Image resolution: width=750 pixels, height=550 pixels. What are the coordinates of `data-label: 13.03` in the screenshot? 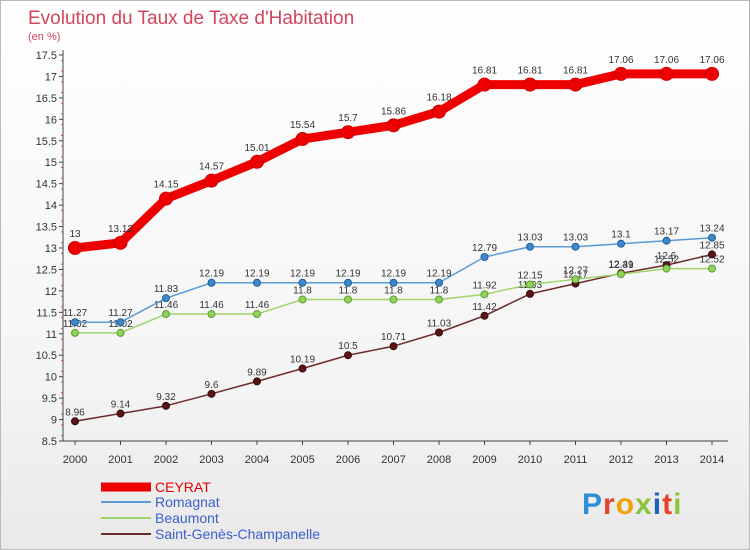 It's located at (575, 238).